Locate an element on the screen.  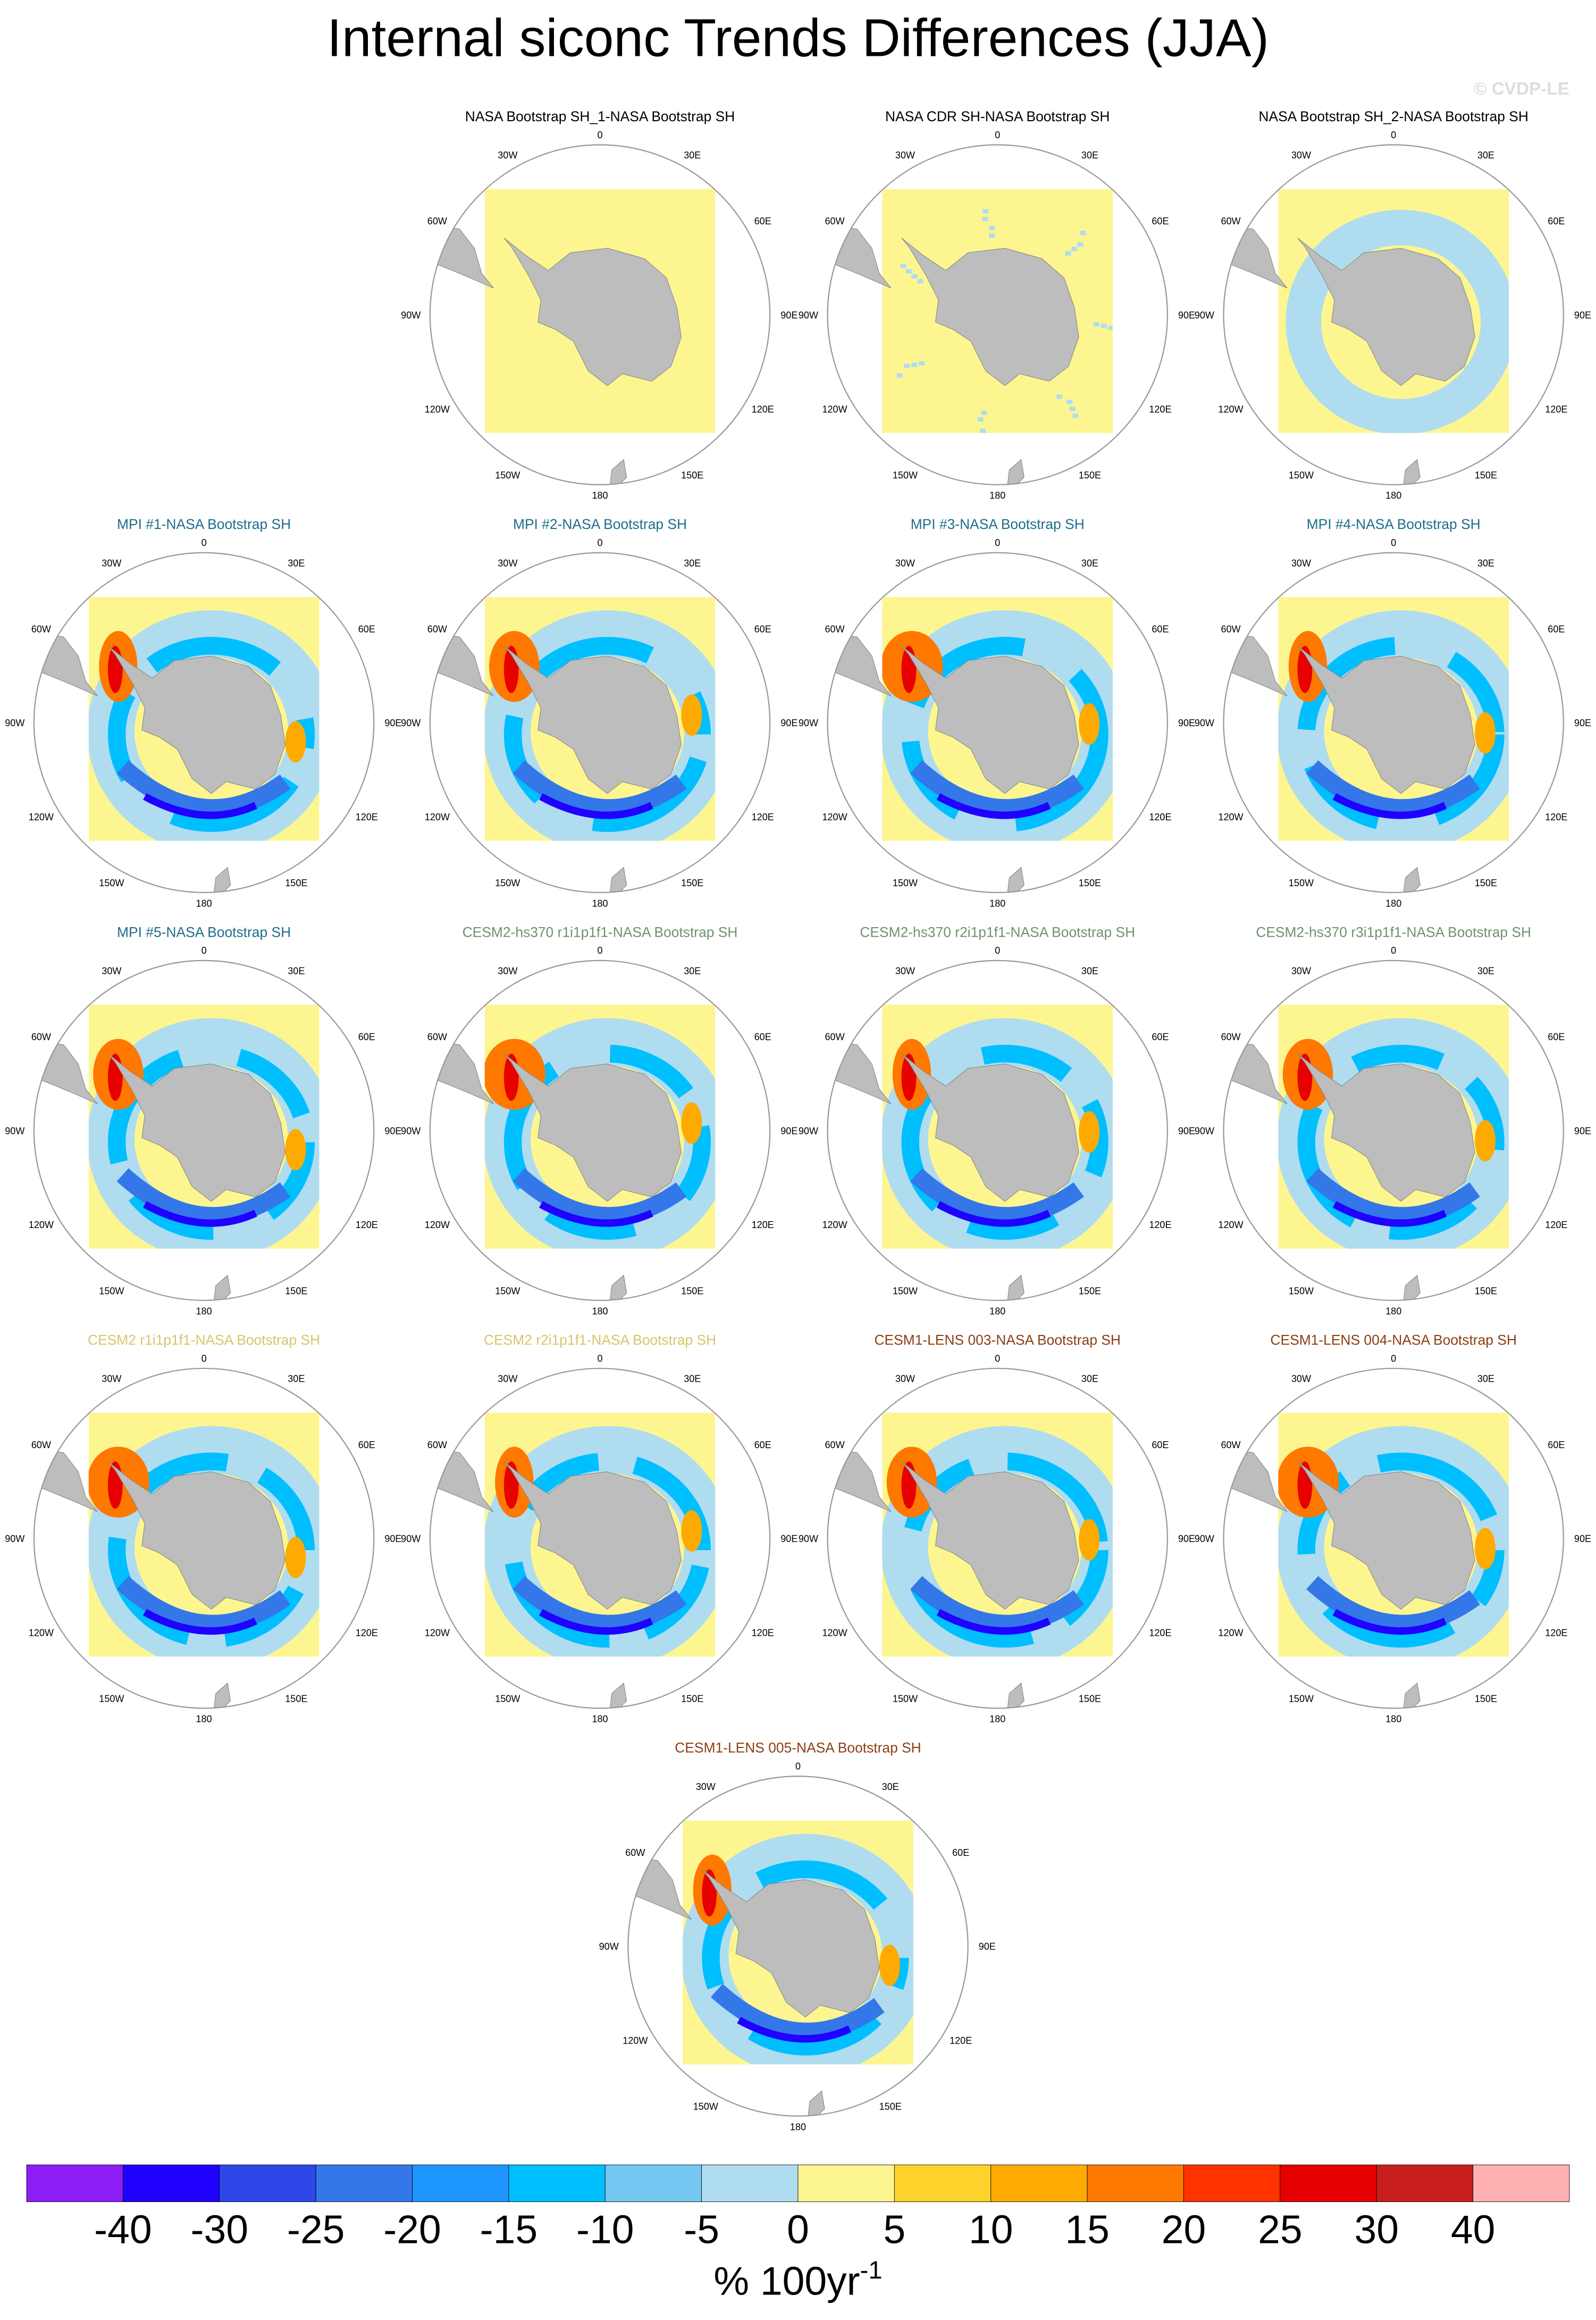
colorbar-label: -5 is located at coordinates (701, 2229).